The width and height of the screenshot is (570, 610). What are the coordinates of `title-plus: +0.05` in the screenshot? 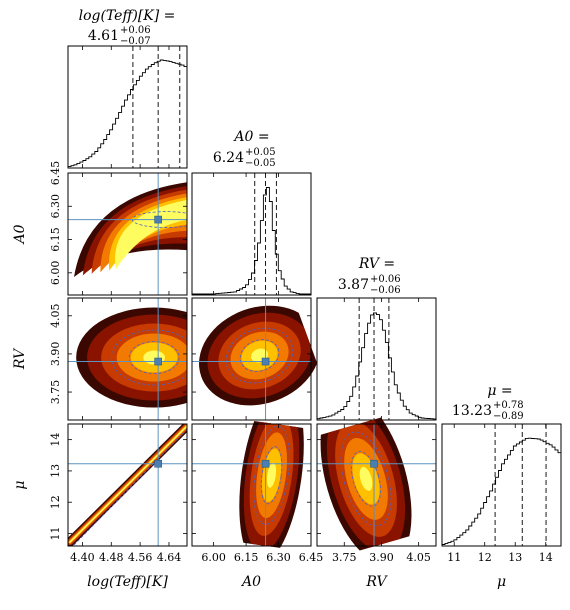 It's located at (260, 152).